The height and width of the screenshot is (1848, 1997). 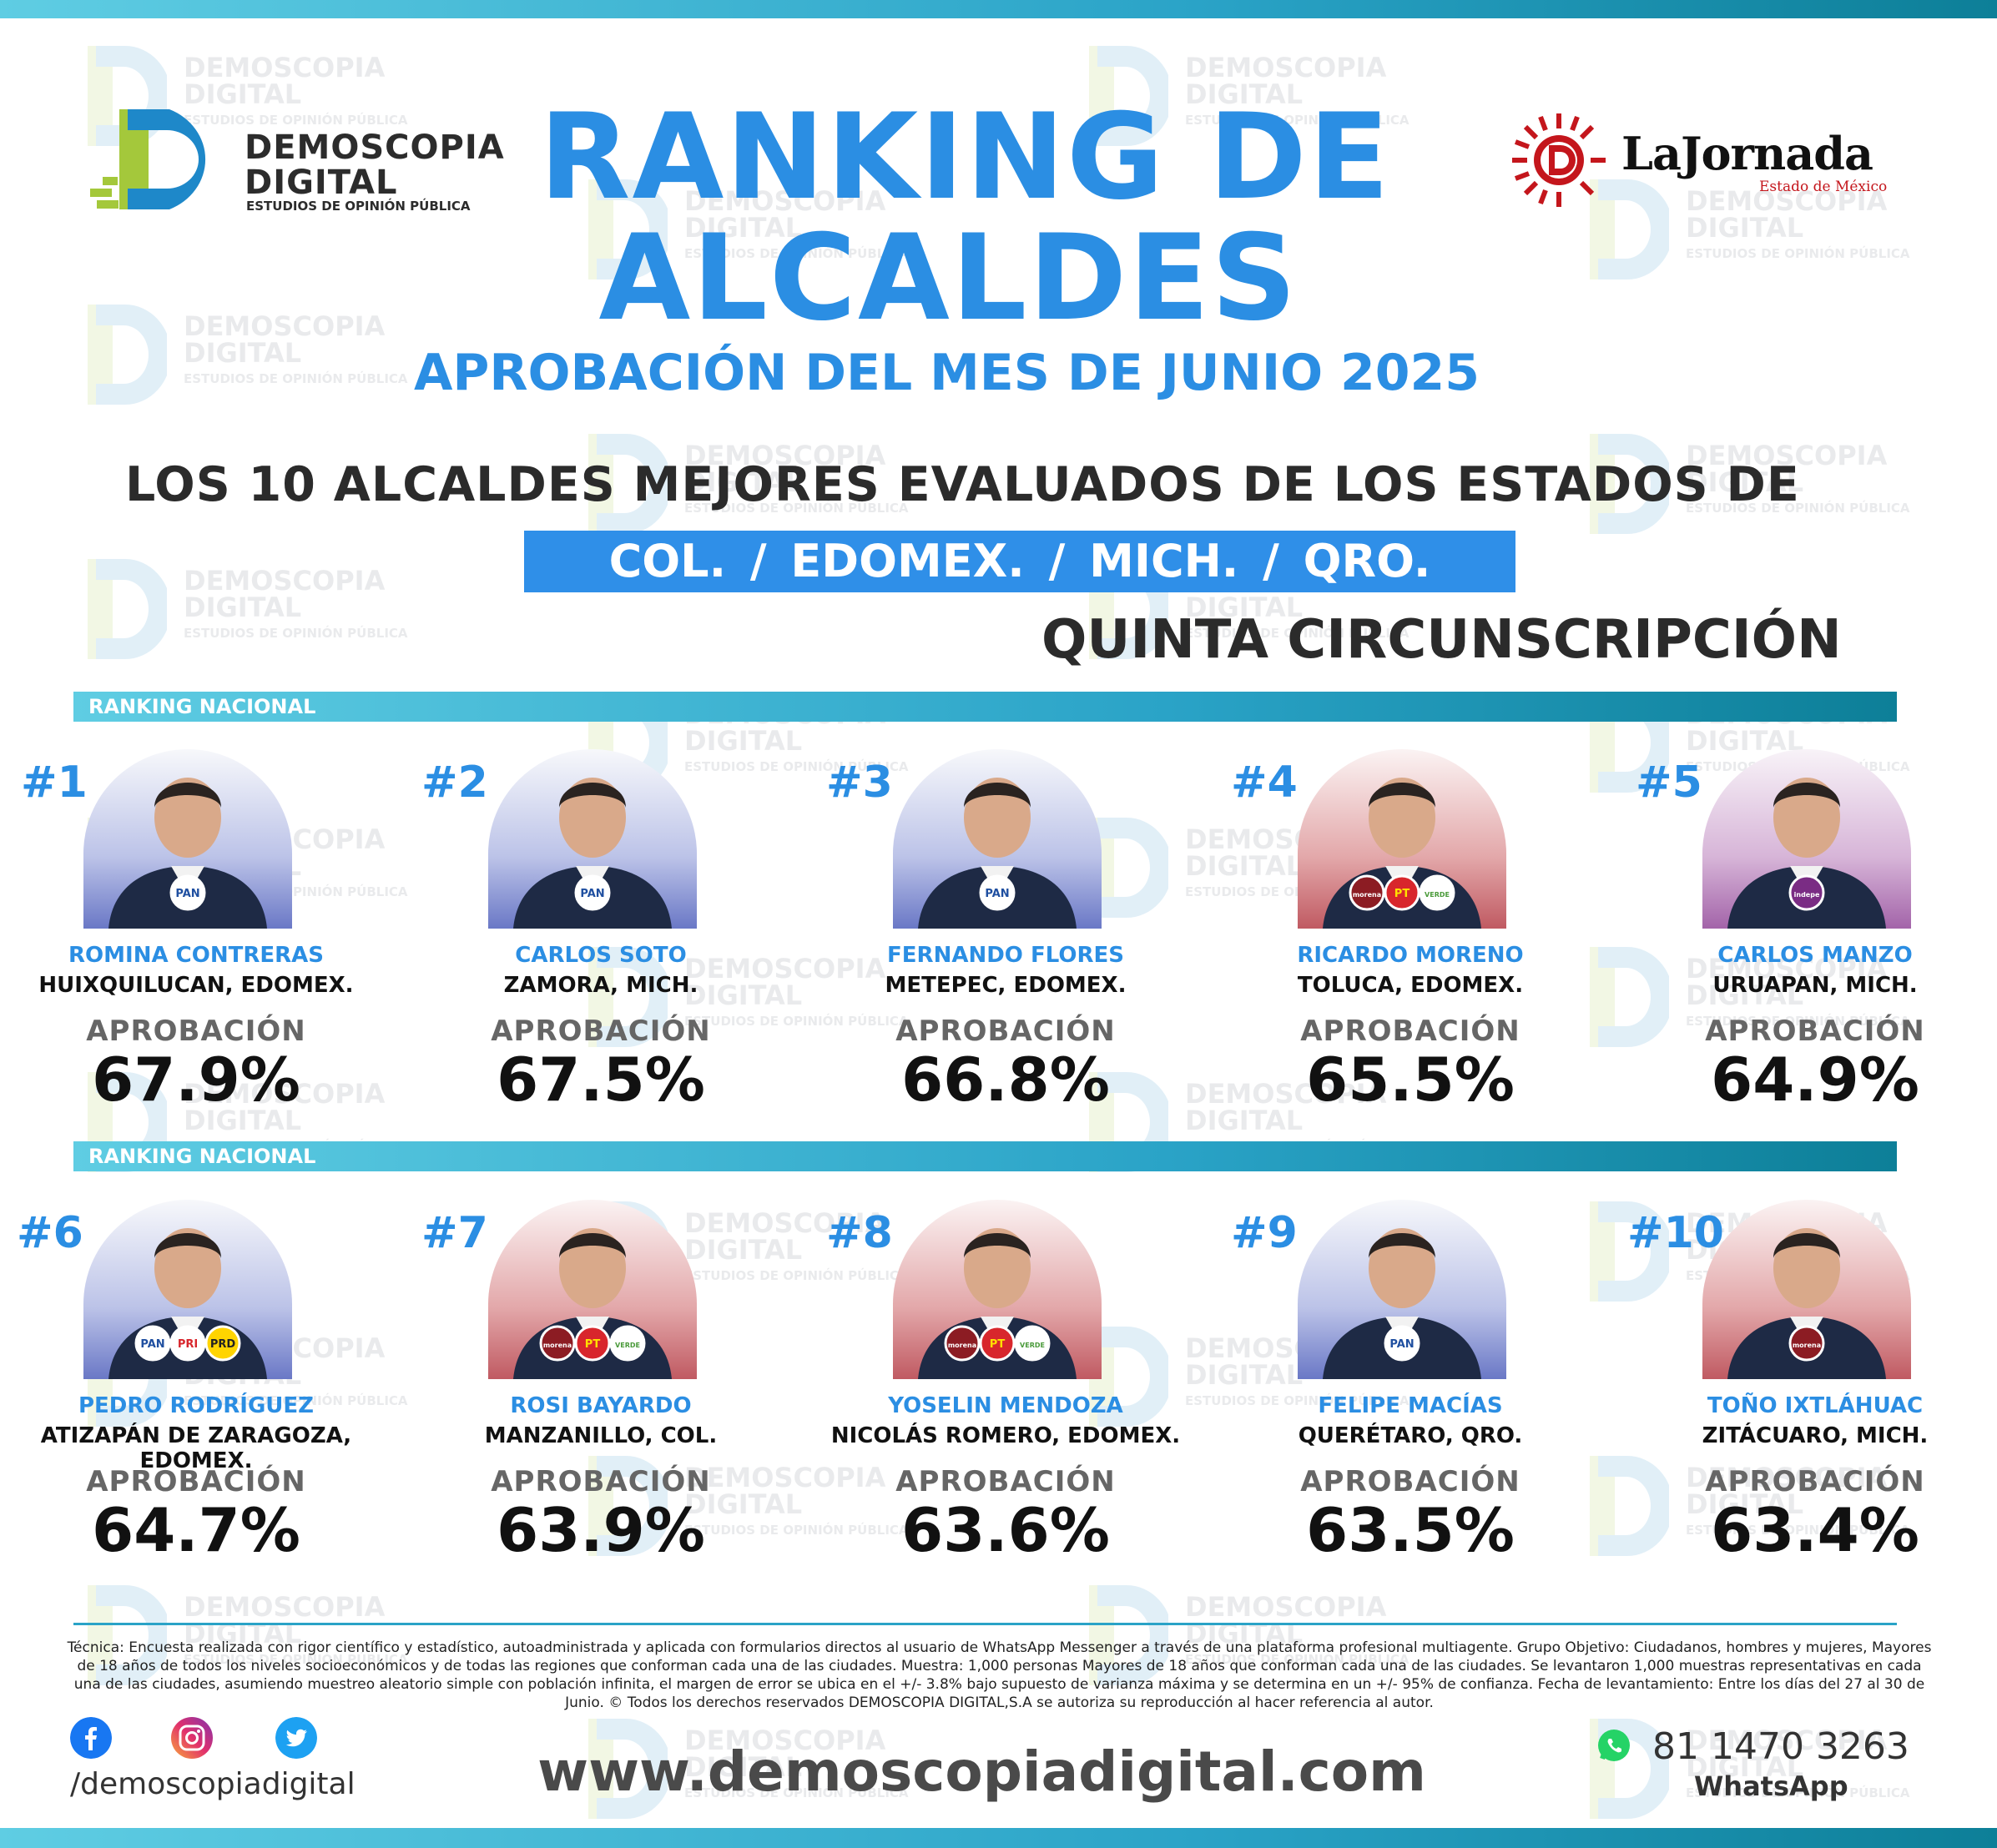 What do you see at coordinates (1264, 783) in the screenshot?
I see `rank-number: #4` at bounding box center [1264, 783].